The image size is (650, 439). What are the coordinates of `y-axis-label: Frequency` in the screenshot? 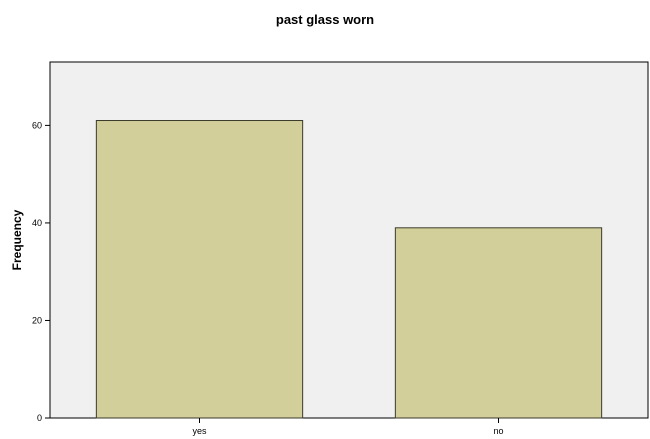 It's located at (17, 239).